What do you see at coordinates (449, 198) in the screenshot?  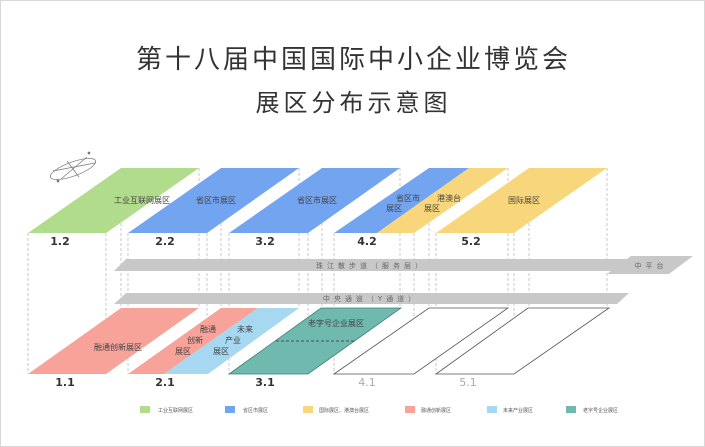 I see `zone-label-part: 港澳台` at bounding box center [449, 198].